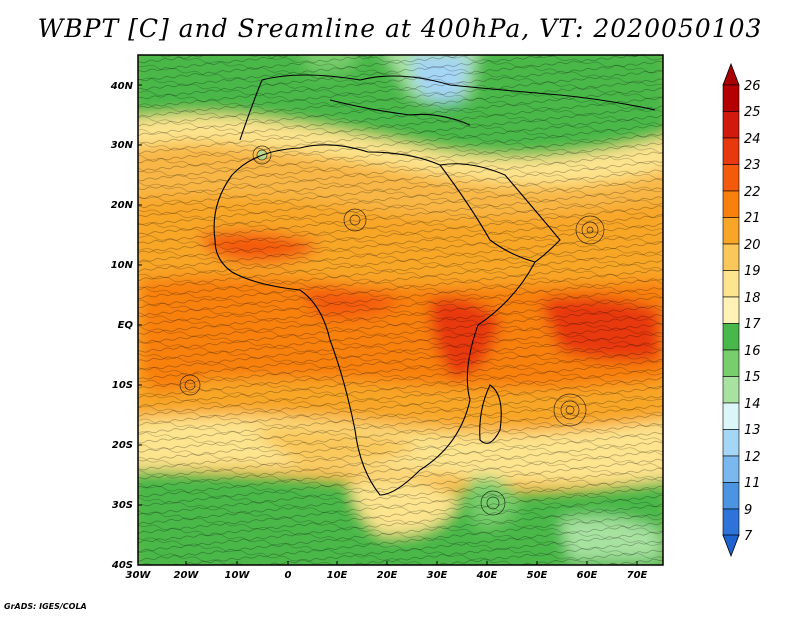  What do you see at coordinates (122, 385) in the screenshot?
I see `lat-tick-label: 10S` at bounding box center [122, 385].